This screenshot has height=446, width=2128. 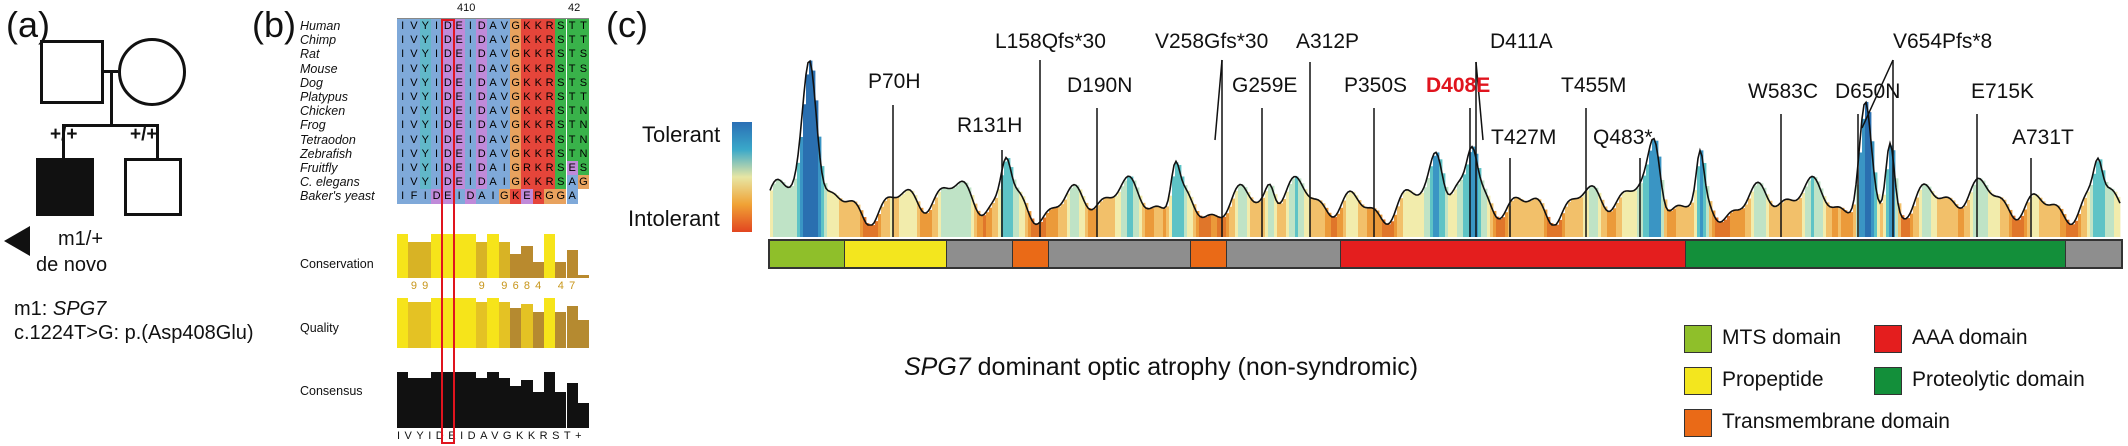 I want to click on alignment-residue: A, so click(x=572, y=182).